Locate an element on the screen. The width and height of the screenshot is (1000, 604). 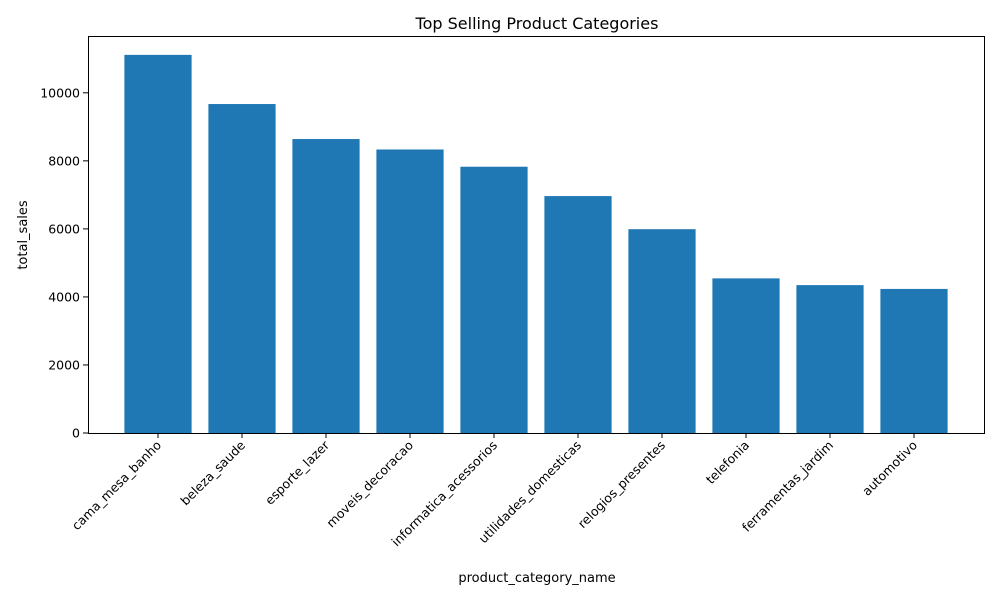
x-tick-label: ferramentas_jardim is located at coordinates (787, 486).